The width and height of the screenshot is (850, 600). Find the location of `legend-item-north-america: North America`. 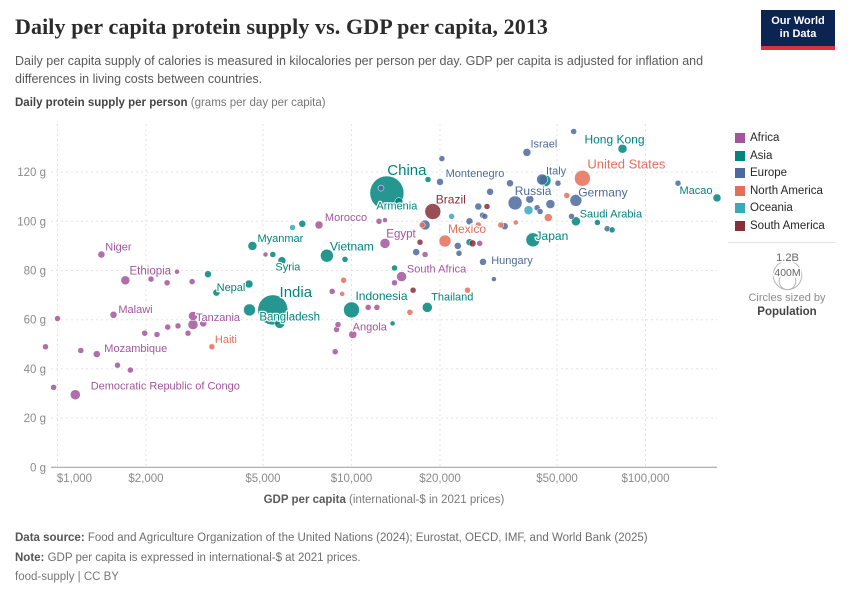

legend-item-north-america: North America is located at coordinates (780, 191).